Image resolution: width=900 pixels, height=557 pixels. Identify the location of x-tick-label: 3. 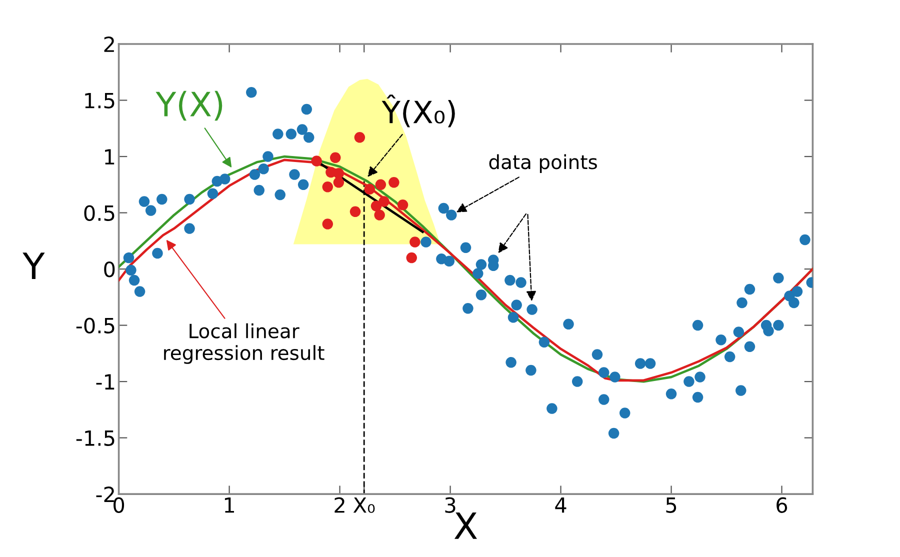
(450, 505).